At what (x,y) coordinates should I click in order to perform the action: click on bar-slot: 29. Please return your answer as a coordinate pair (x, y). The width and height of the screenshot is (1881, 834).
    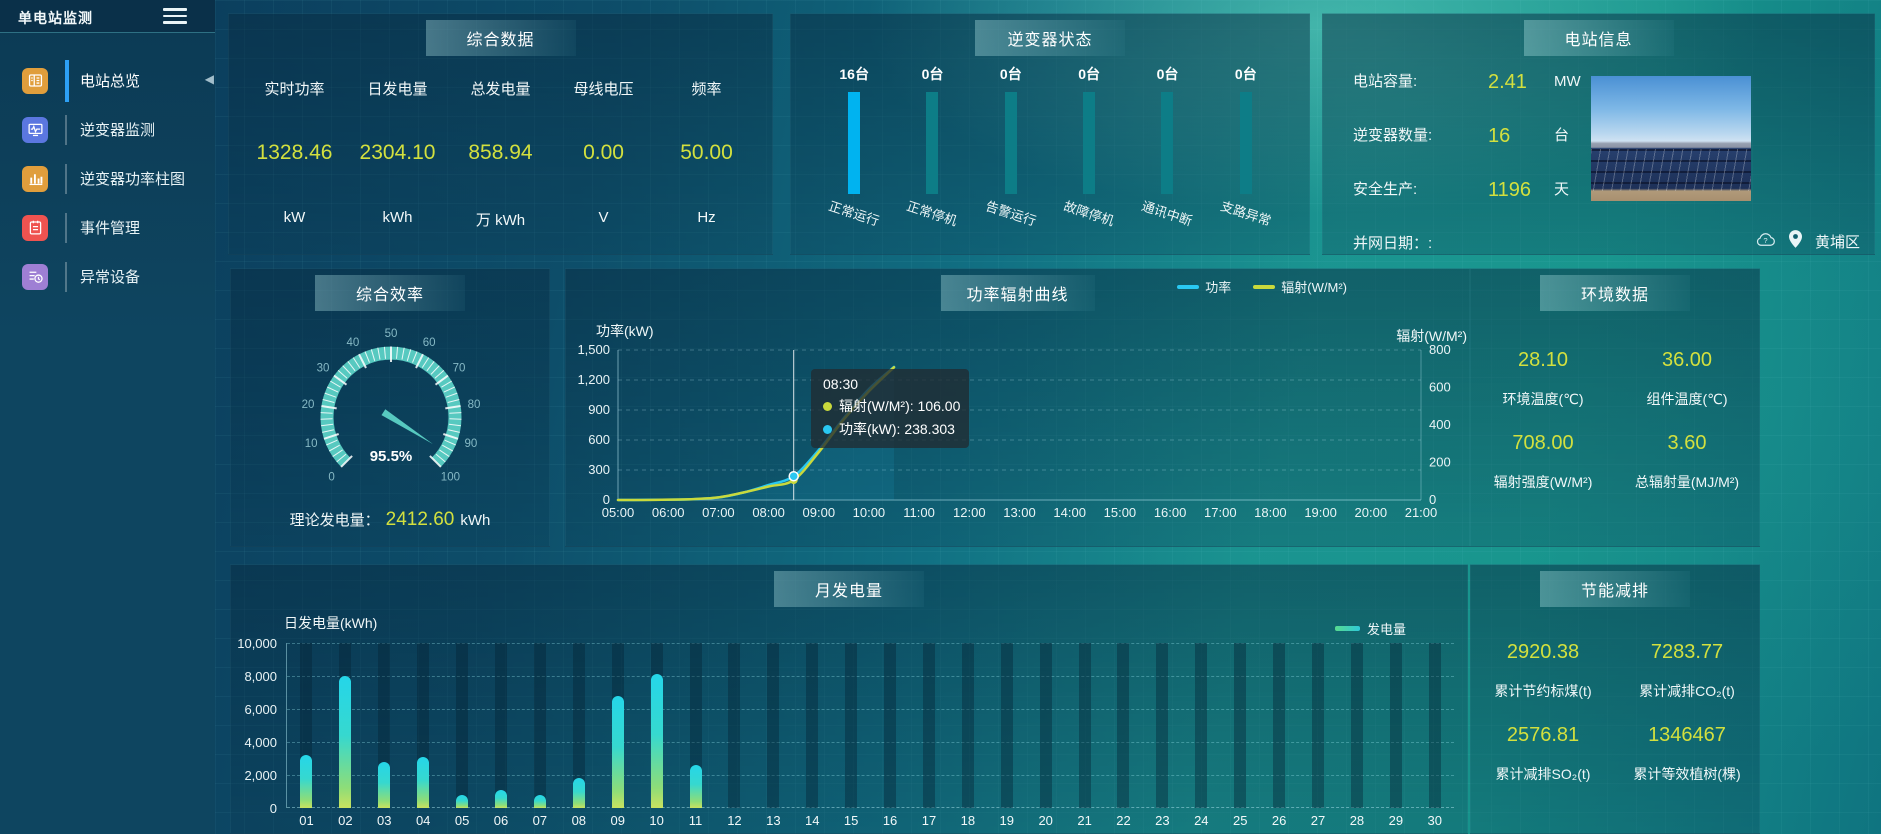
    Looking at the image, I should click on (1395, 735).